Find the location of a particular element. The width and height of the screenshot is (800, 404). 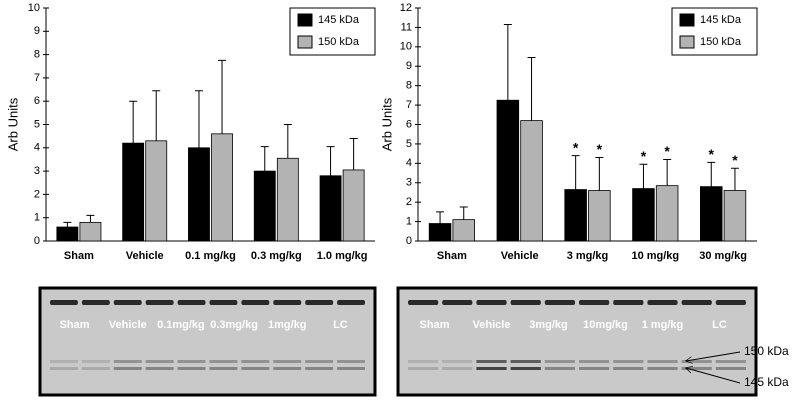

y-tick-label: 2 is located at coordinates (37, 194).